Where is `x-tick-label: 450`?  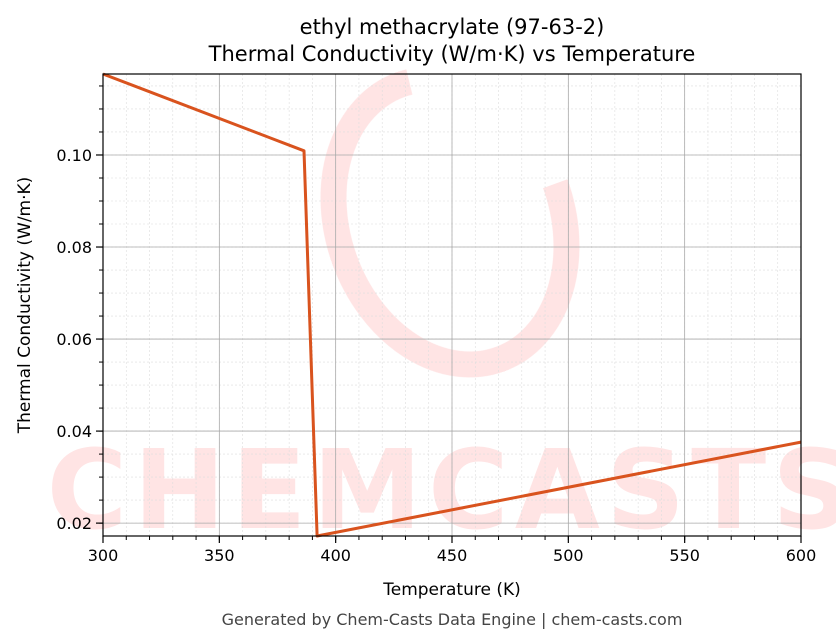 x-tick-label: 450 is located at coordinates (452, 555).